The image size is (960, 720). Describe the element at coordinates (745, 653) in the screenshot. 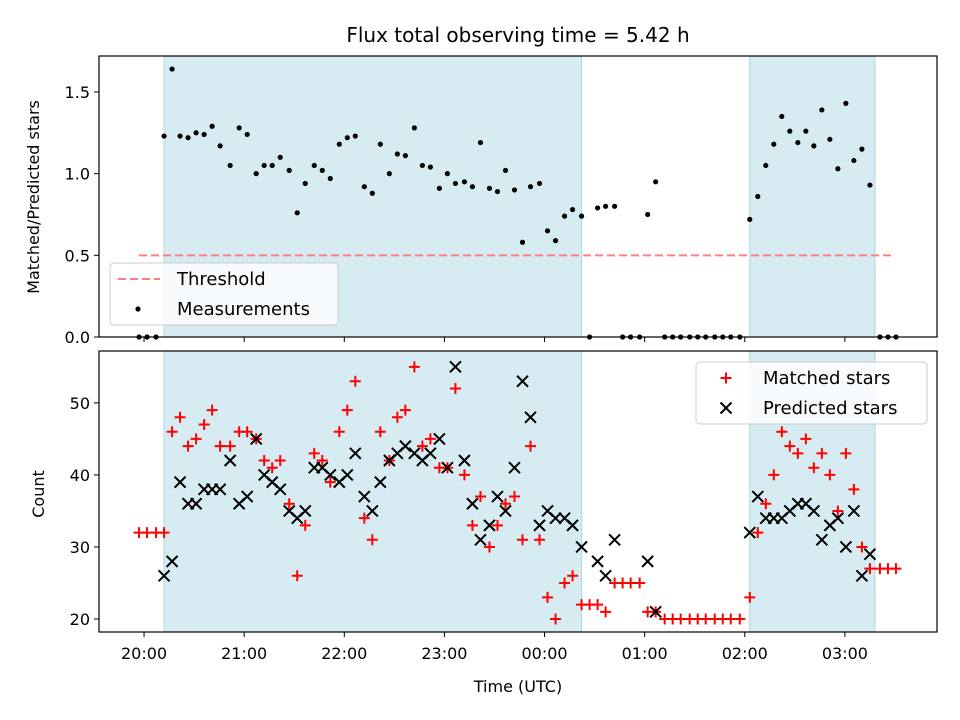

I see `x-tick-label: 02:00` at that location.